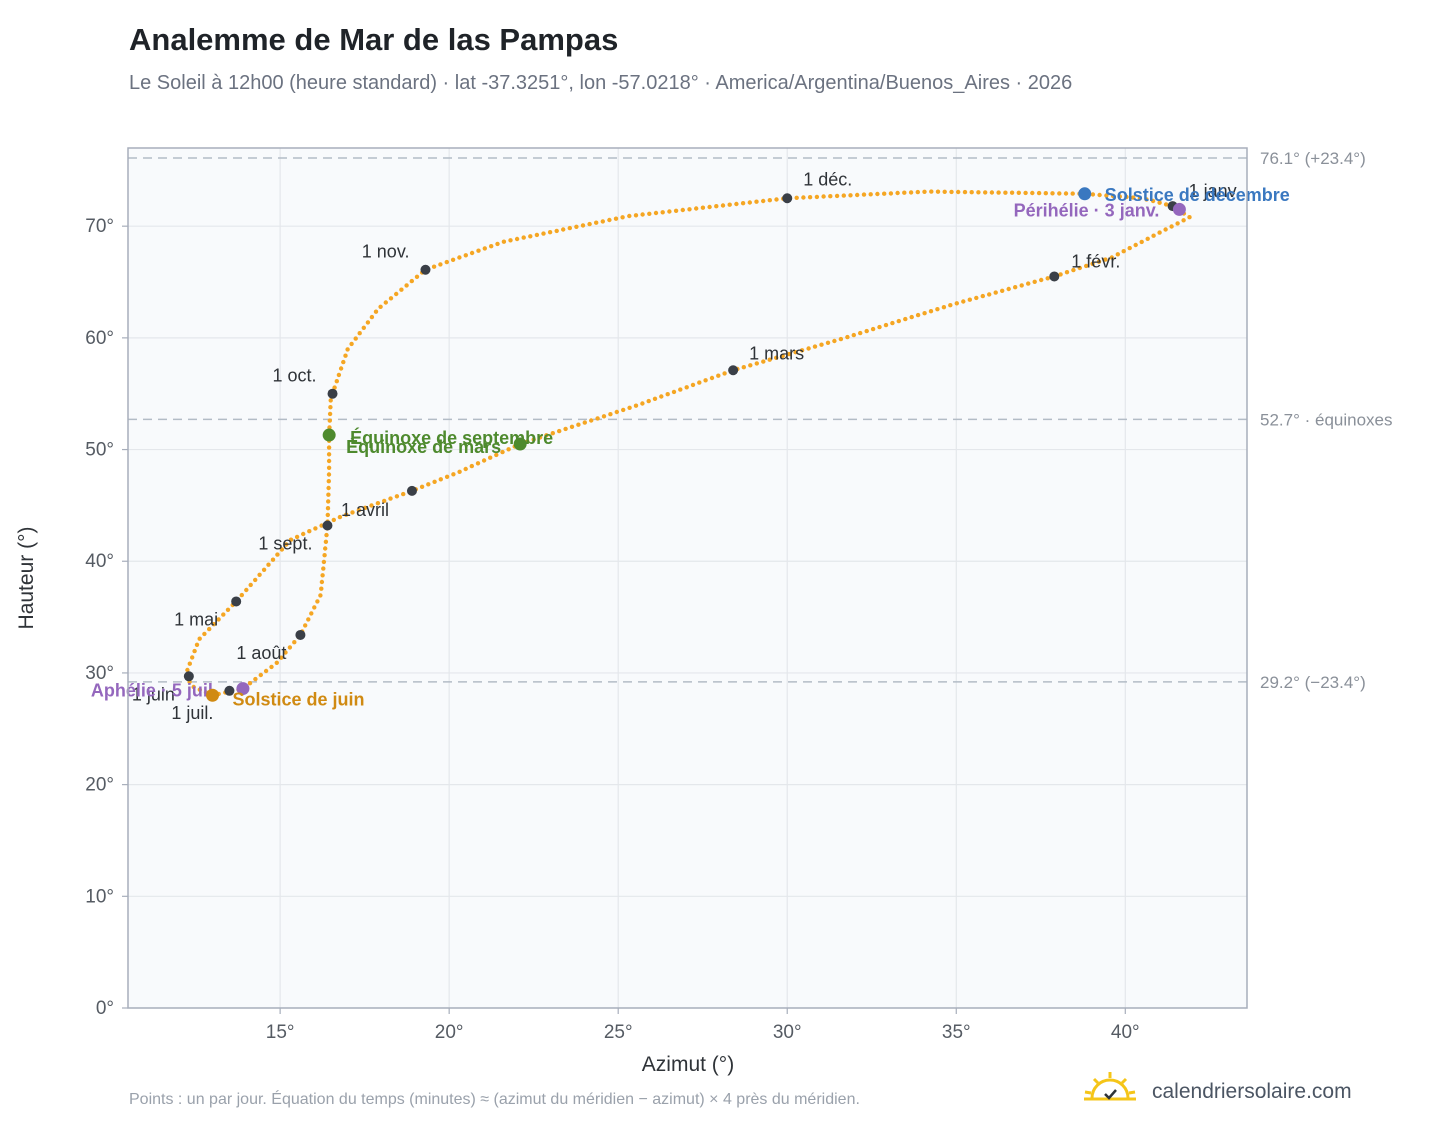 The height and width of the screenshot is (1124, 1448). I want to click on month-label: 1 juin, so click(153, 694).